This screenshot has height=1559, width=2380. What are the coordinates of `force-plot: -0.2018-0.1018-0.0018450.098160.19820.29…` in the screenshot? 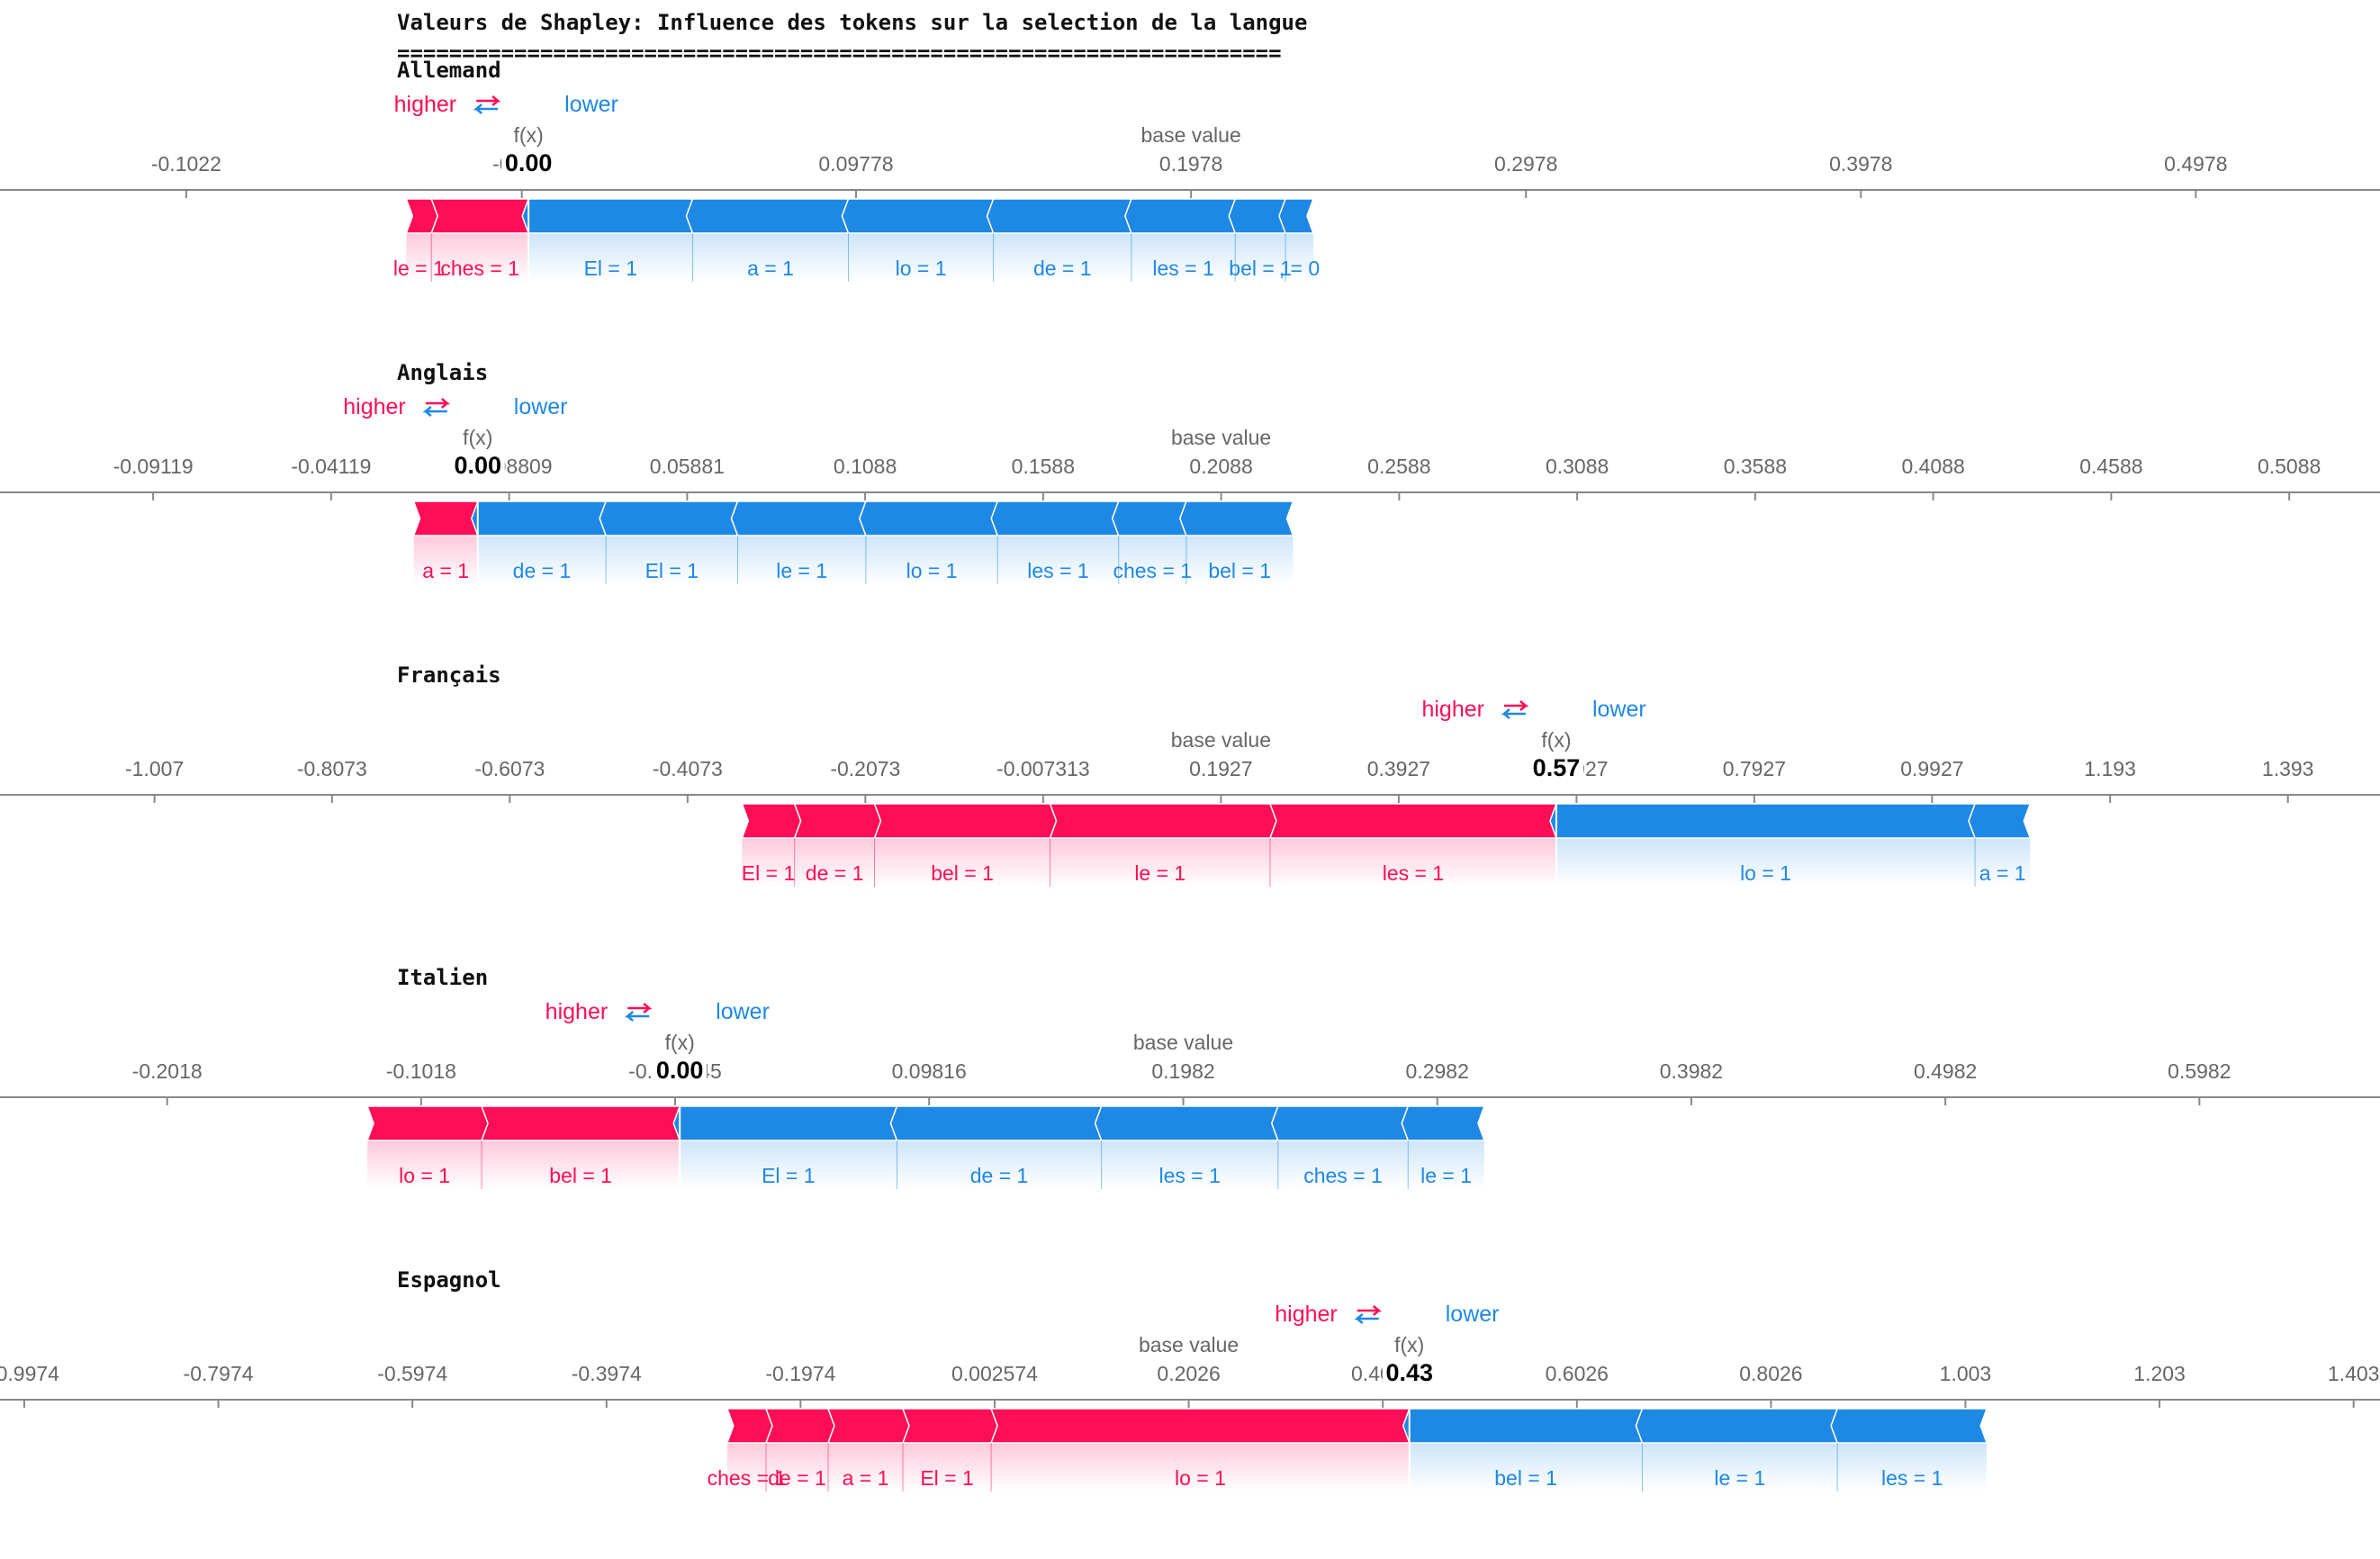 It's located at (1190, 1094).